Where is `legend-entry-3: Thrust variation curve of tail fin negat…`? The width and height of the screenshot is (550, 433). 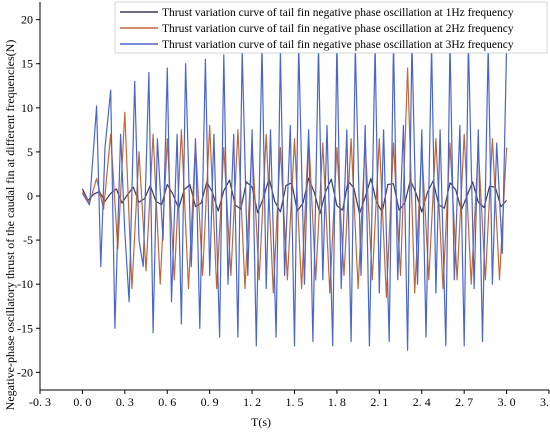 legend-entry-3: Thrust variation curve of tail fin negat… is located at coordinates (338, 45).